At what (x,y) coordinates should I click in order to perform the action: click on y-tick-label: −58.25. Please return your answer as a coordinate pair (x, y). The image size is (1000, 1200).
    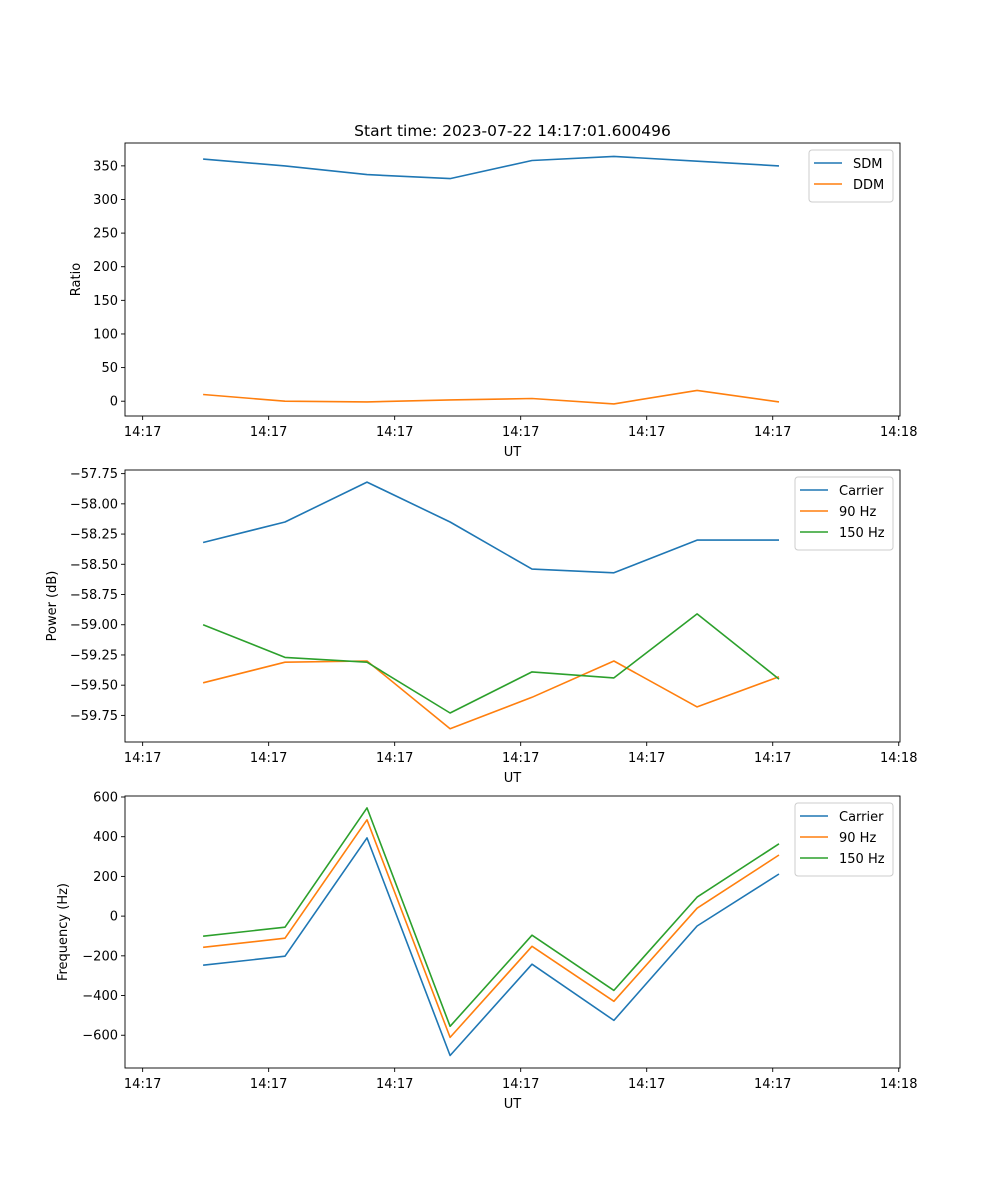
    Looking at the image, I should click on (94, 535).